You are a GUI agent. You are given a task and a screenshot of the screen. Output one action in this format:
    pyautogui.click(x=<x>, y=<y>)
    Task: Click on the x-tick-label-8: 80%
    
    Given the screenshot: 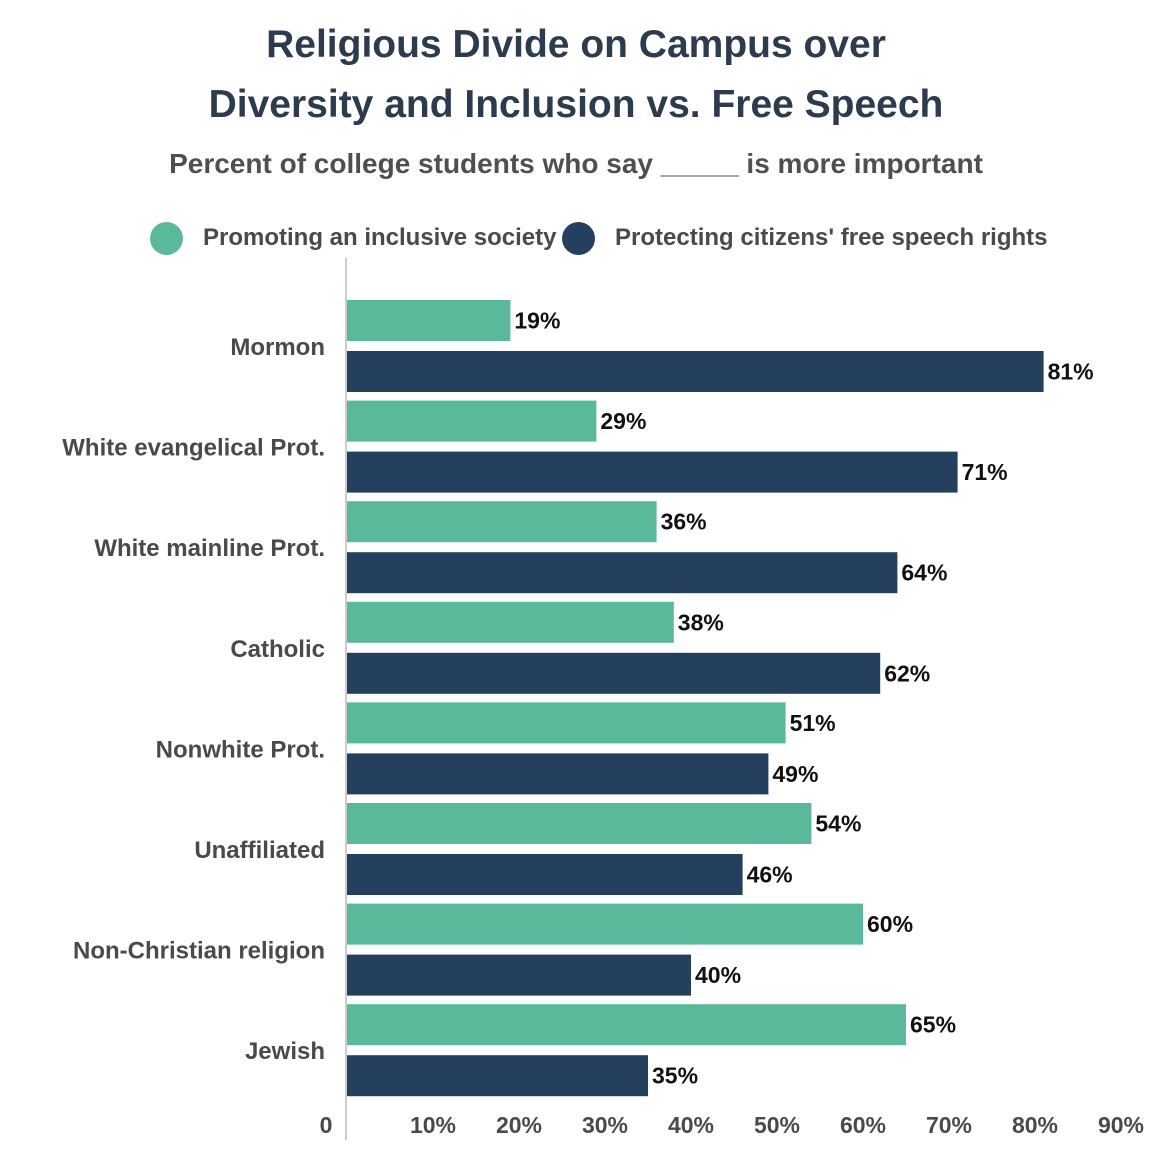 What is the action you would take?
    pyautogui.click(x=1035, y=1125)
    